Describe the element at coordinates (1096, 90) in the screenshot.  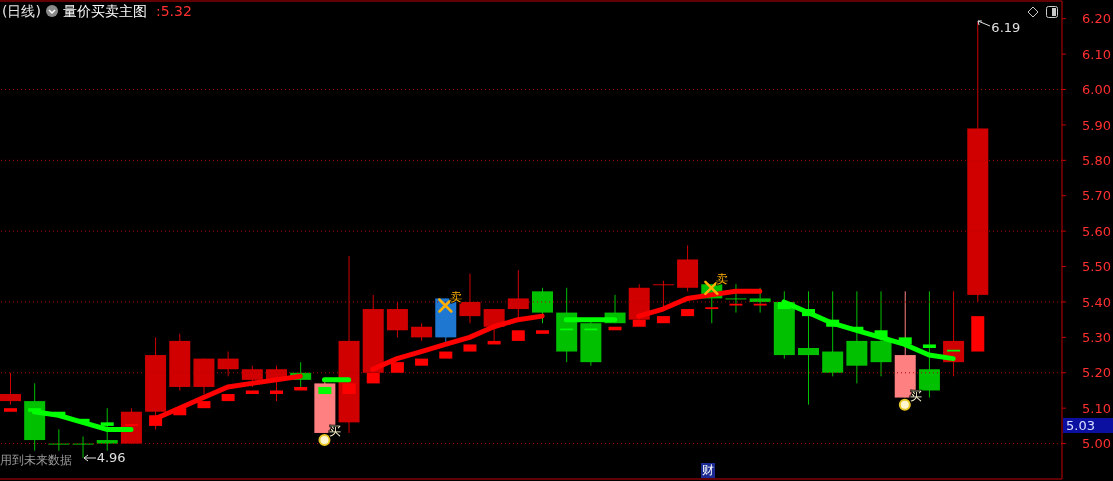
I see `y-tick-label: 6.00` at that location.